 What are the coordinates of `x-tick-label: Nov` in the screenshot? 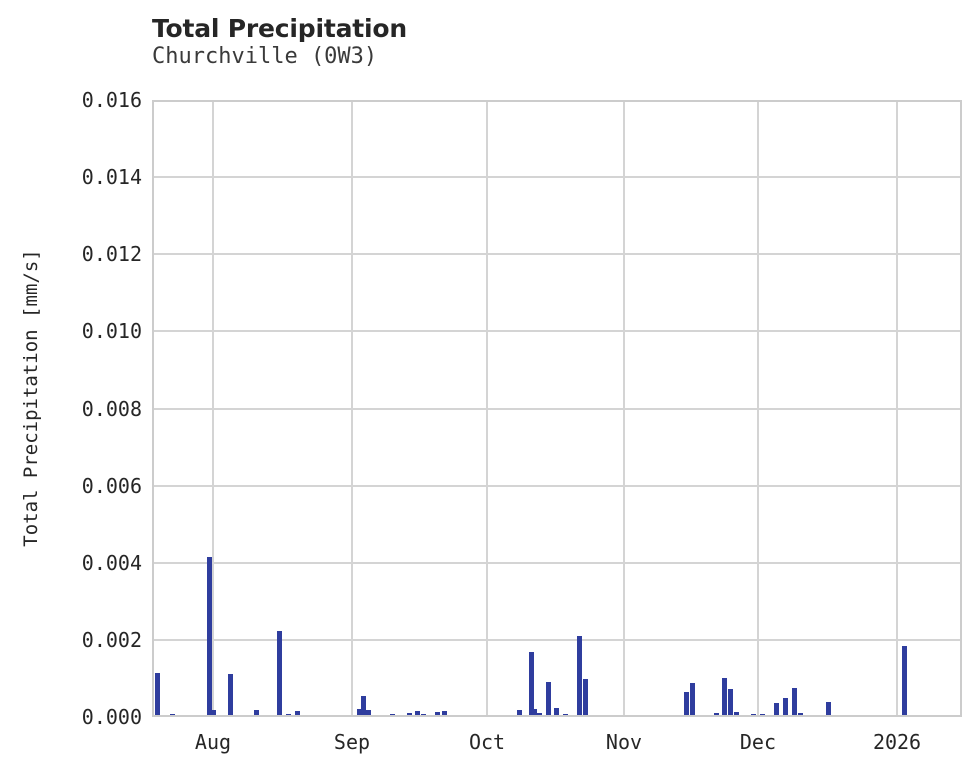 It's located at (624, 742).